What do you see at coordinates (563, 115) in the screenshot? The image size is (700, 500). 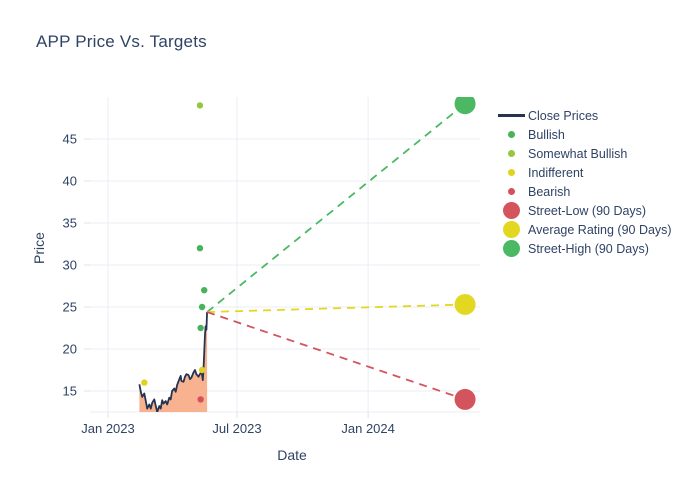 I see `legend-item-label: Close Prices` at bounding box center [563, 115].